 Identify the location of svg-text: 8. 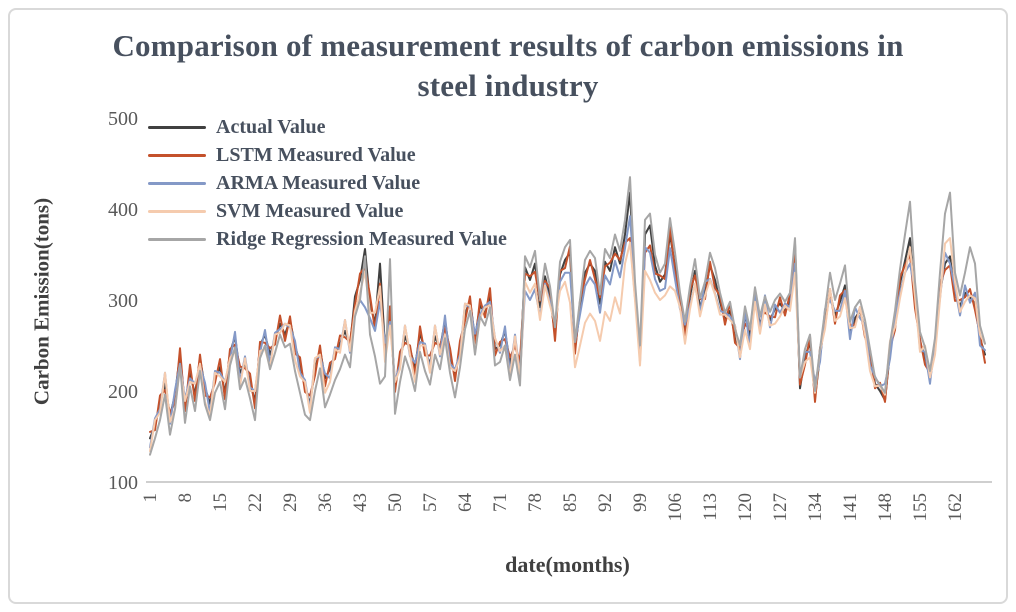
(185, 498).